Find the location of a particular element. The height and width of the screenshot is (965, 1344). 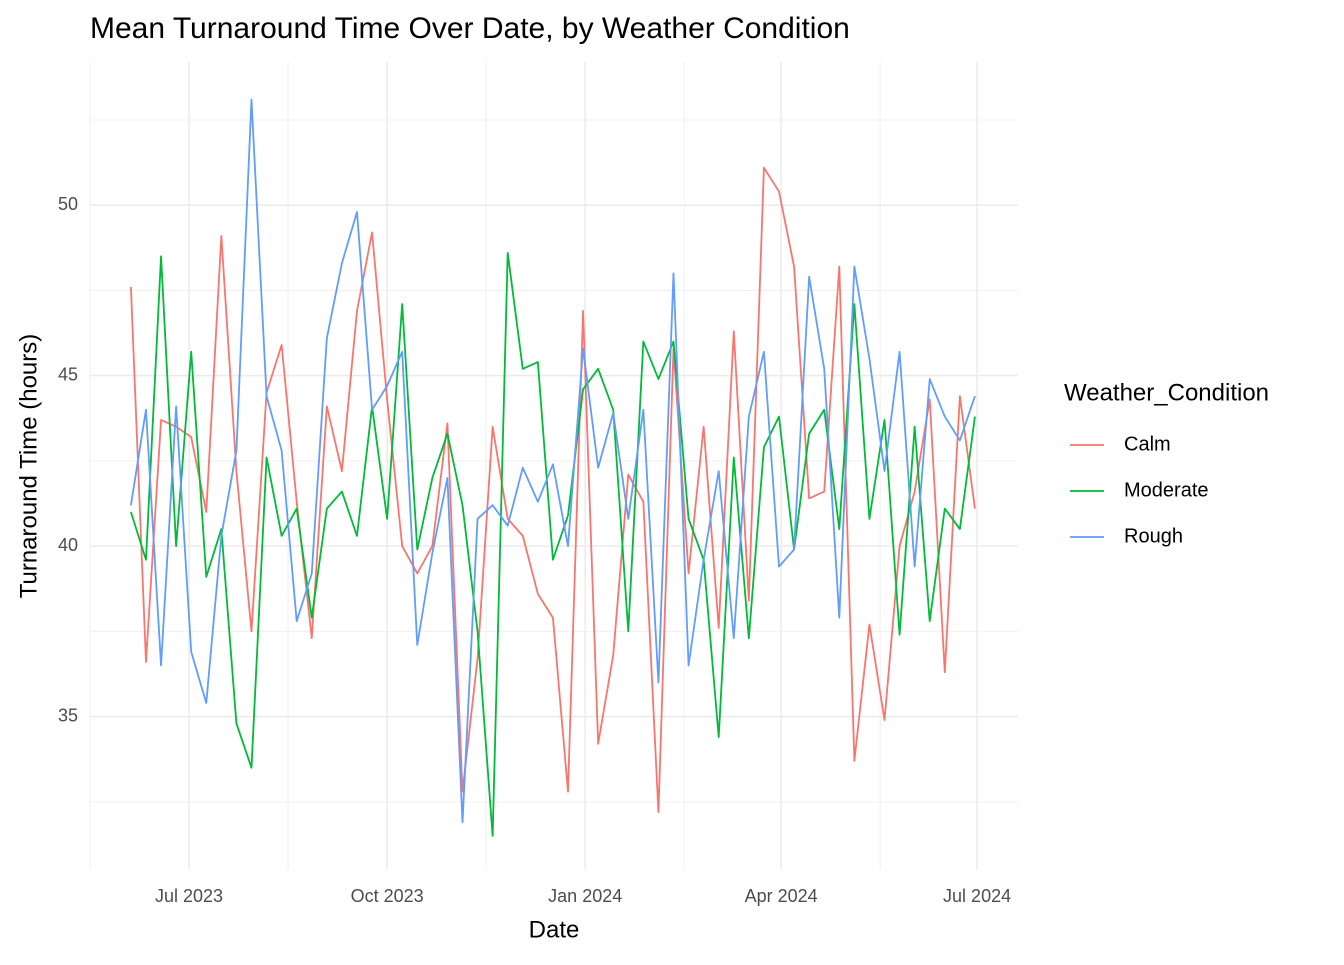

x-axis-title: Date is located at coordinates (554, 929).